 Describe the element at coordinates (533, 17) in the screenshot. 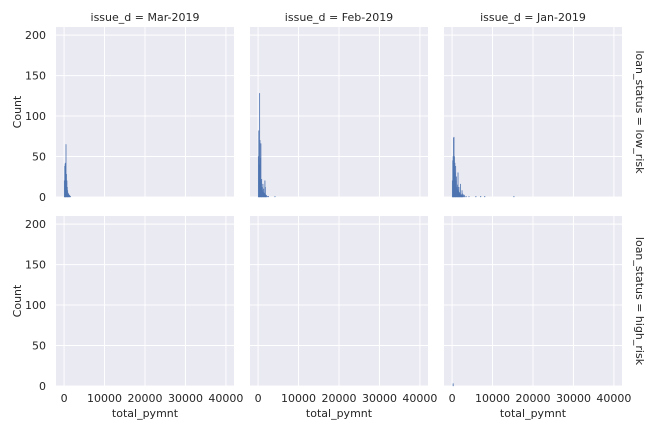

I see `facet-column-title: issue_d = Jan-2019` at that location.